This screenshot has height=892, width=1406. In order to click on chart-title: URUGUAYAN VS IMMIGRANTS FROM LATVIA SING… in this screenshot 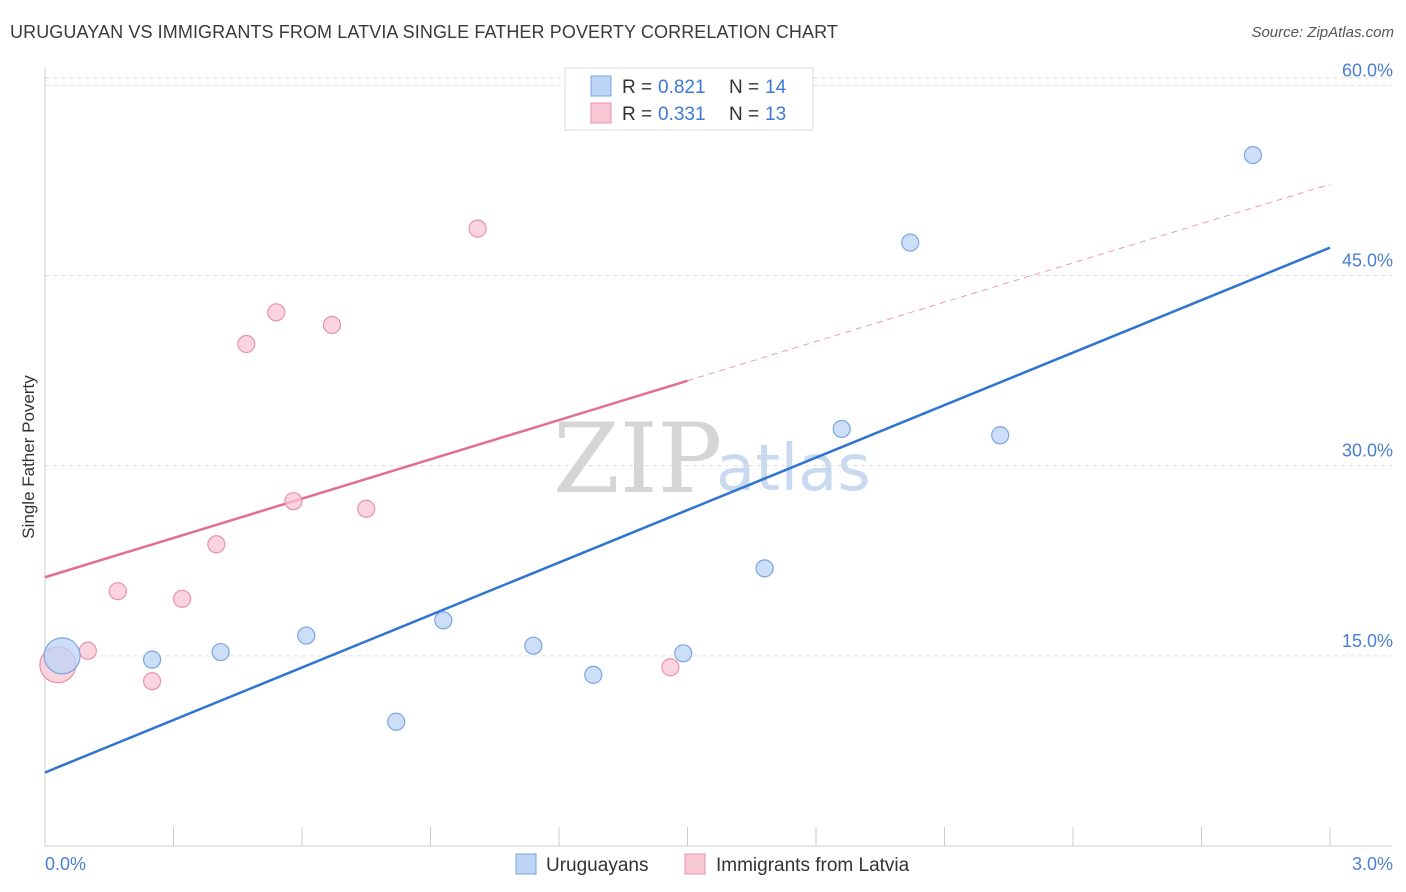, I will do `click(424, 32)`.